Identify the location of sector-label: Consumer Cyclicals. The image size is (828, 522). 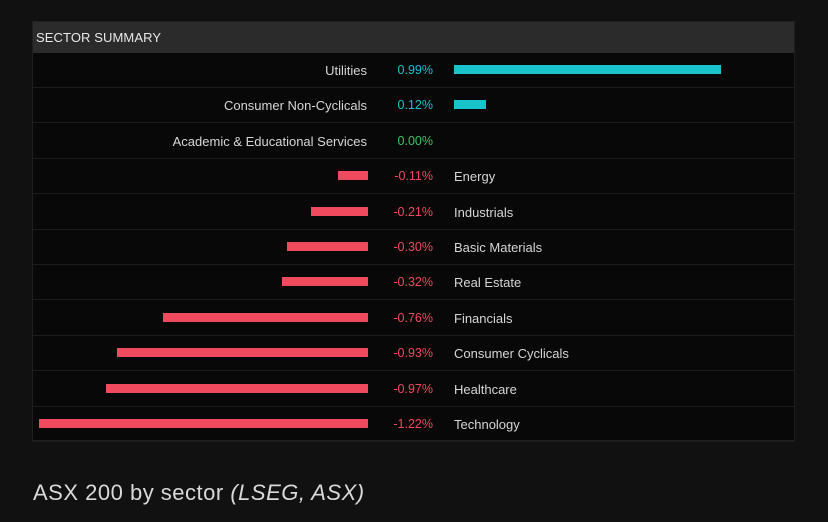
(511, 354).